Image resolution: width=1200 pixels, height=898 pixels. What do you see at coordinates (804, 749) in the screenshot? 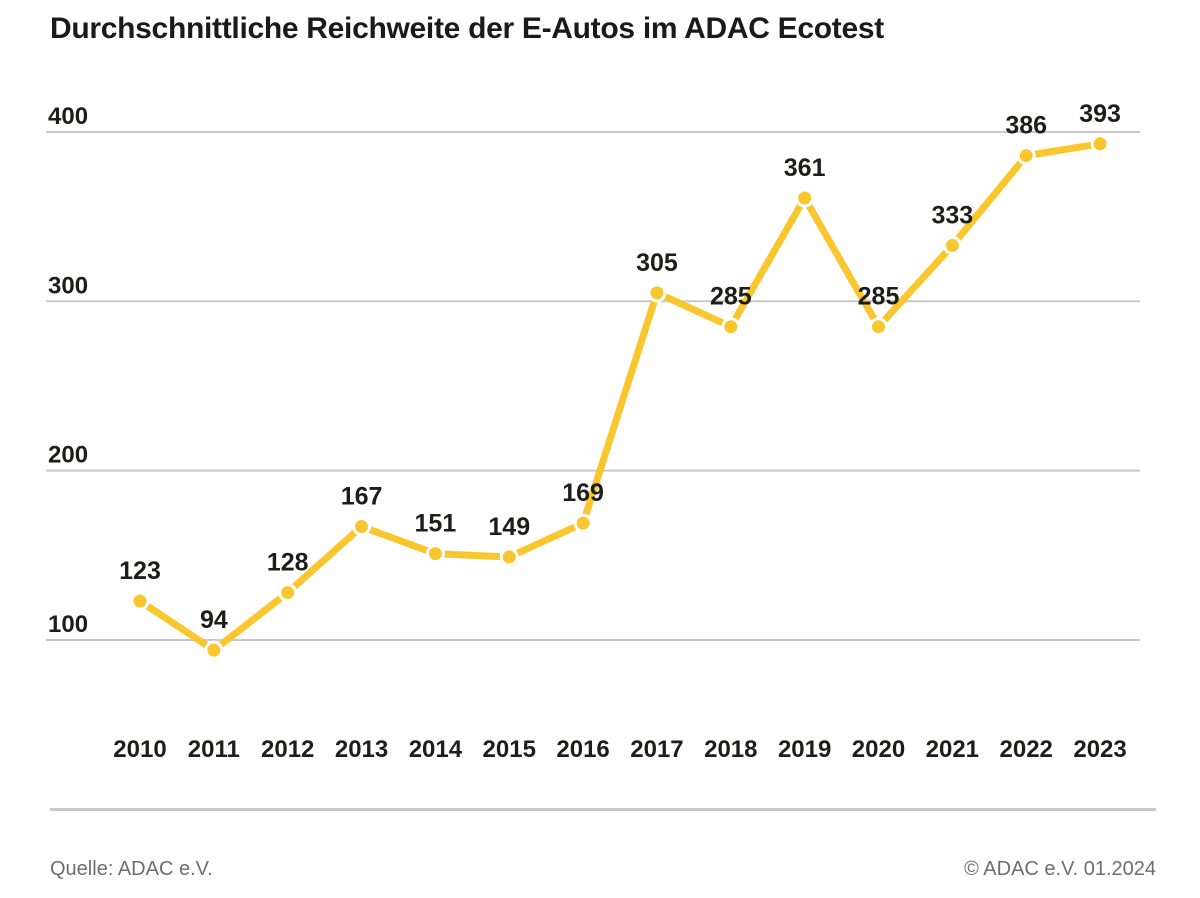
I see `x-tick-label: 2019` at bounding box center [804, 749].